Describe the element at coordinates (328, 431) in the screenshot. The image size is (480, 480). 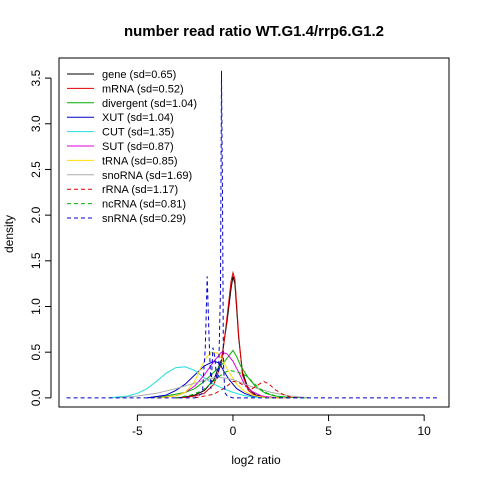
I see `x-tick-label: 5` at that location.